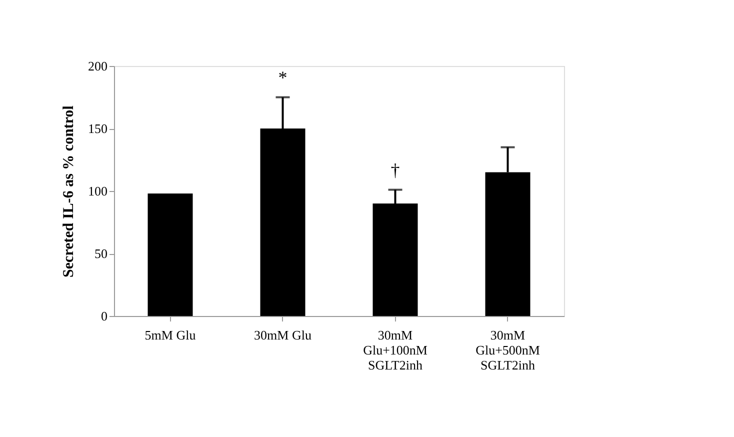  I want to click on y-tick-label: 150, so click(98, 128).